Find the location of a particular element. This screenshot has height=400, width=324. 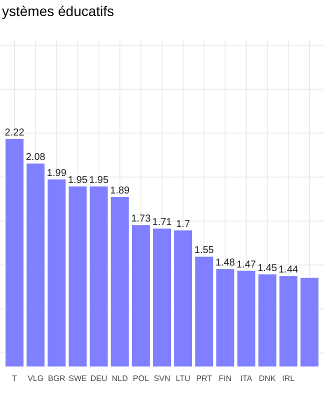

chart-title: ystèmes éducatifs is located at coordinates (58, 11).